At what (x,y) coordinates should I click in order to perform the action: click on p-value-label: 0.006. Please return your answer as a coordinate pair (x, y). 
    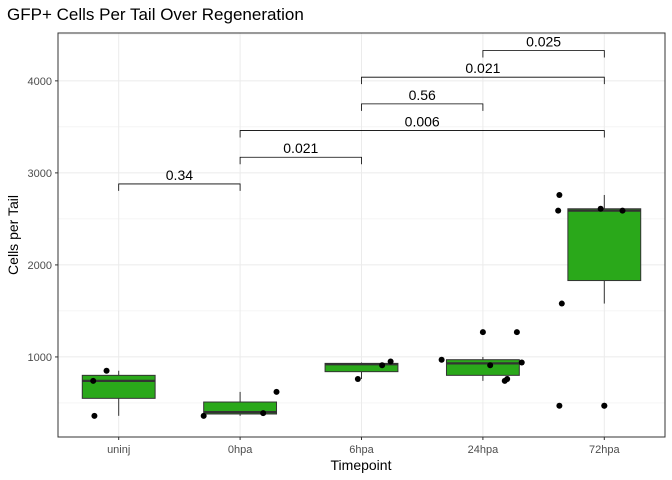
    Looking at the image, I should click on (422, 122).